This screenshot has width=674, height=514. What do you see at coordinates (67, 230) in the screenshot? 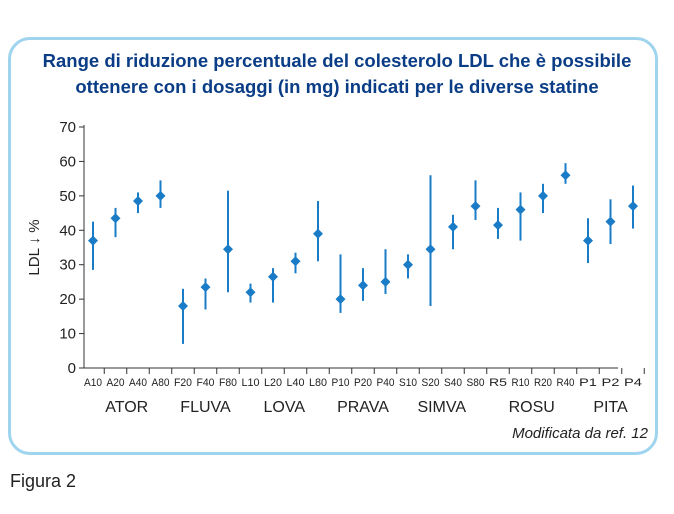
I see `y-tick-label: 40` at bounding box center [67, 230].